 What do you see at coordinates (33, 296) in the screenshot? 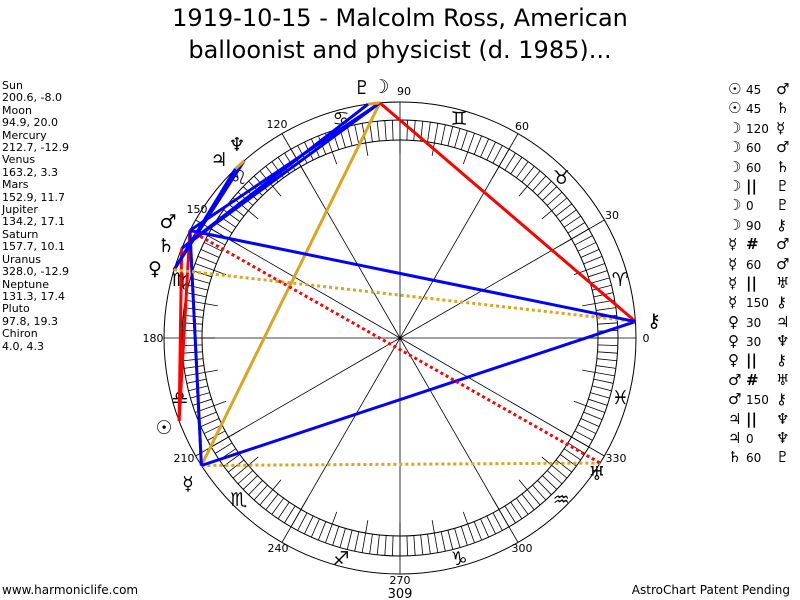
I see `planet-coords: 131.3, 17.4` at bounding box center [33, 296].